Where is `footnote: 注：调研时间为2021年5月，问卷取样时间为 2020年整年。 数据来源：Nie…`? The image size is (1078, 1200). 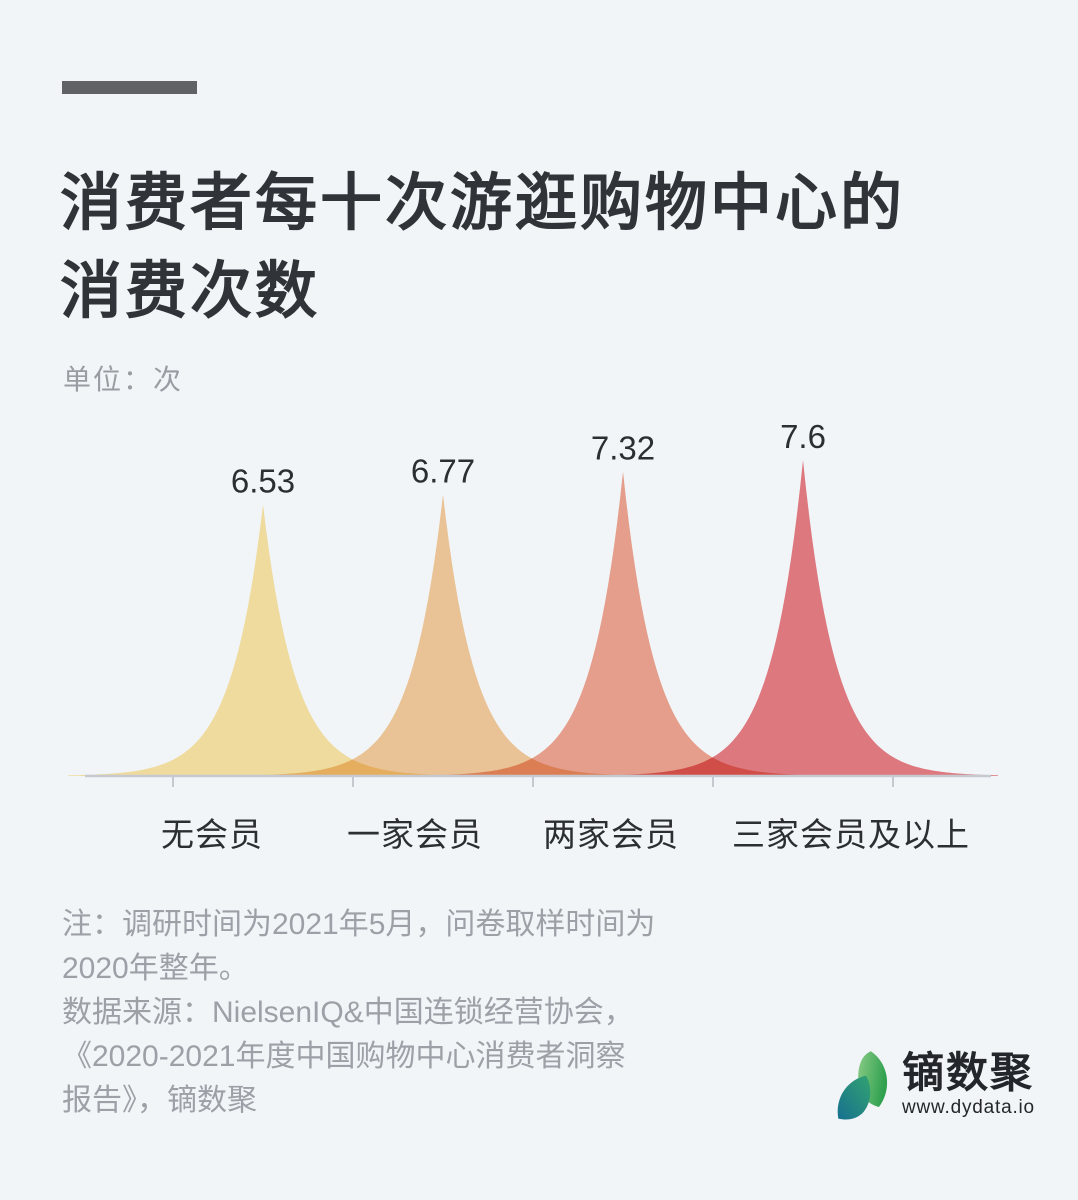
footnote: 注：调研时间为2021年5月，问卷取样时间为 2020年整年。 数据来源：Nie… is located at coordinates (402, 1013).